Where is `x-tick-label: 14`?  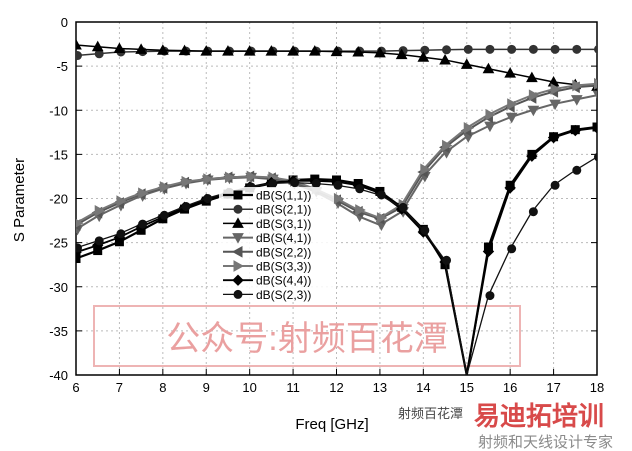 x-tick-label: 14 is located at coordinates (423, 387).